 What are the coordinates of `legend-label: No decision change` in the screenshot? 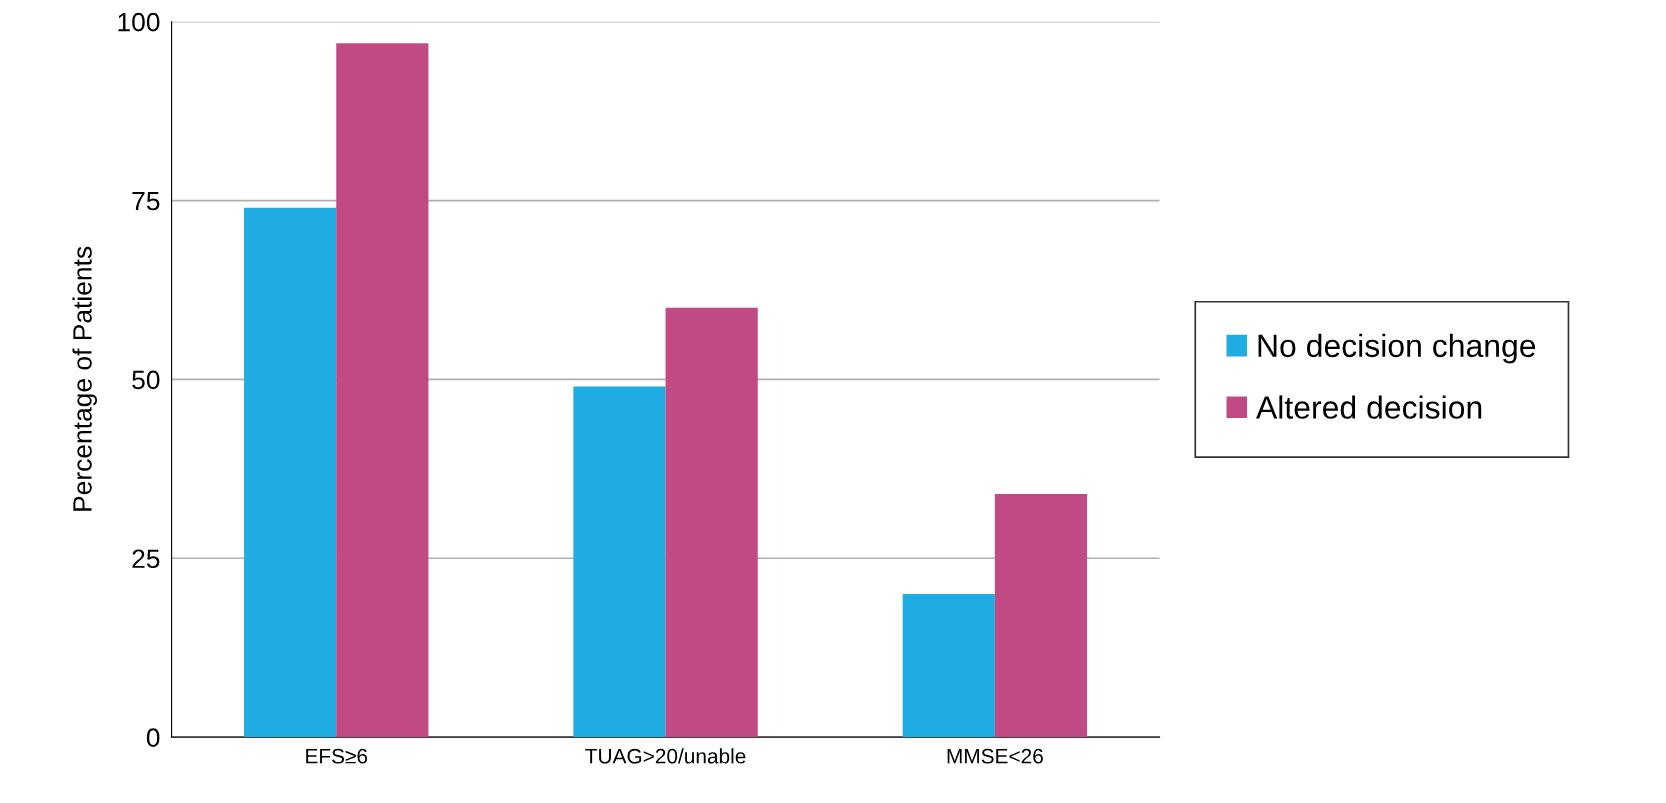 It's located at (1397, 348).